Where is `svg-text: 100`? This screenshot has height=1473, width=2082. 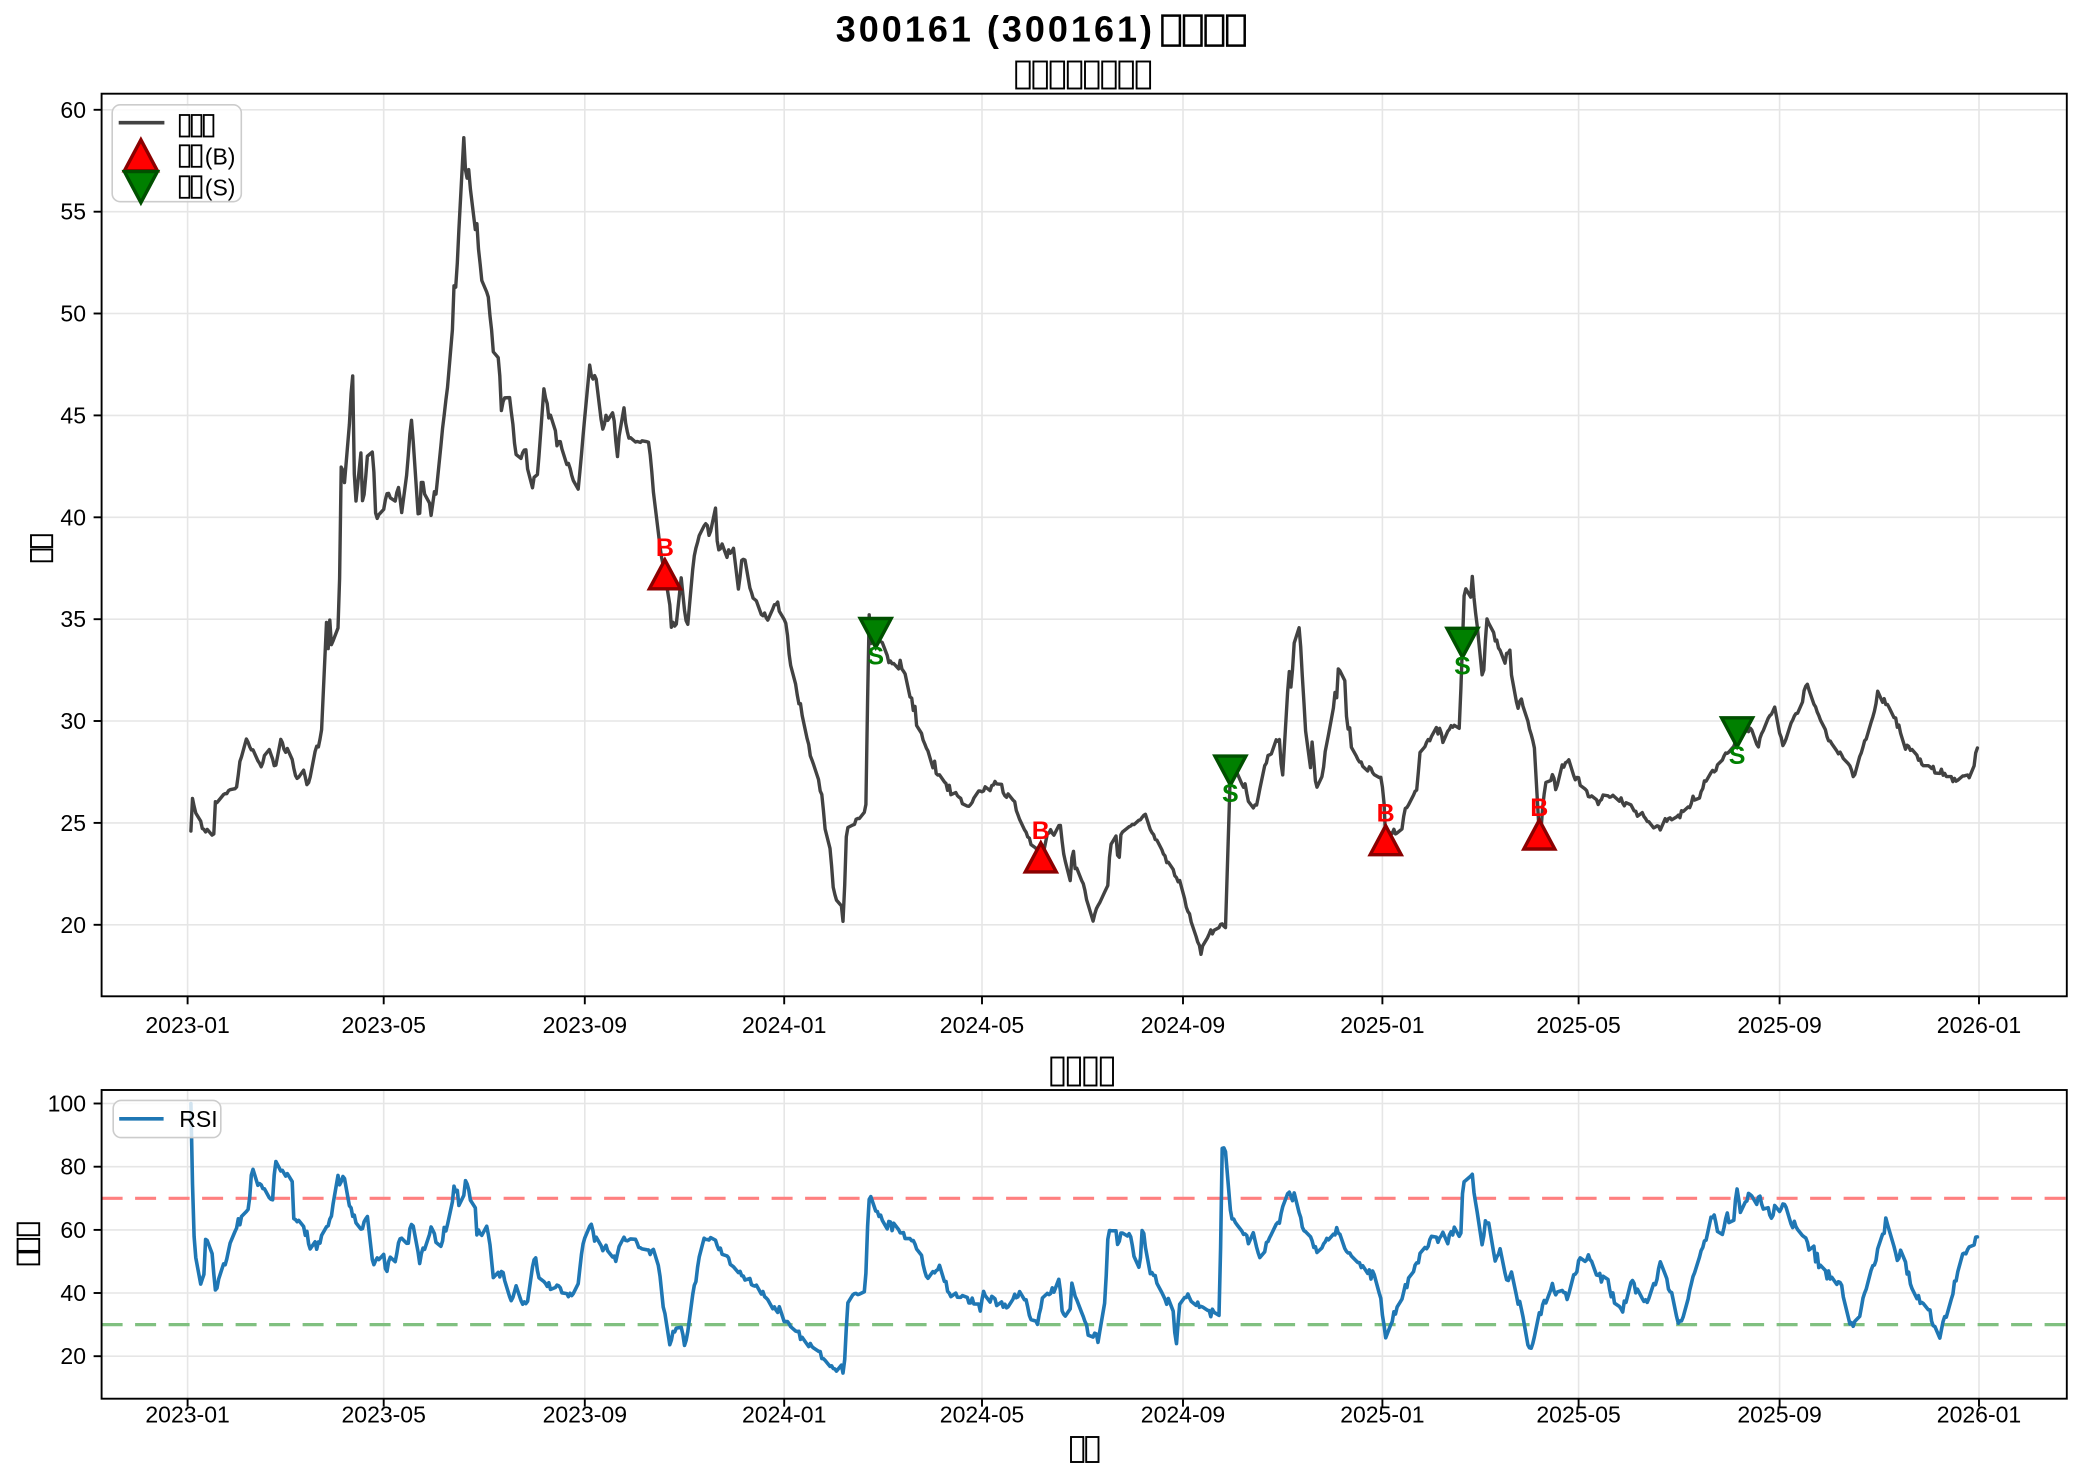
svg-text: 100 is located at coordinates (67, 1104).